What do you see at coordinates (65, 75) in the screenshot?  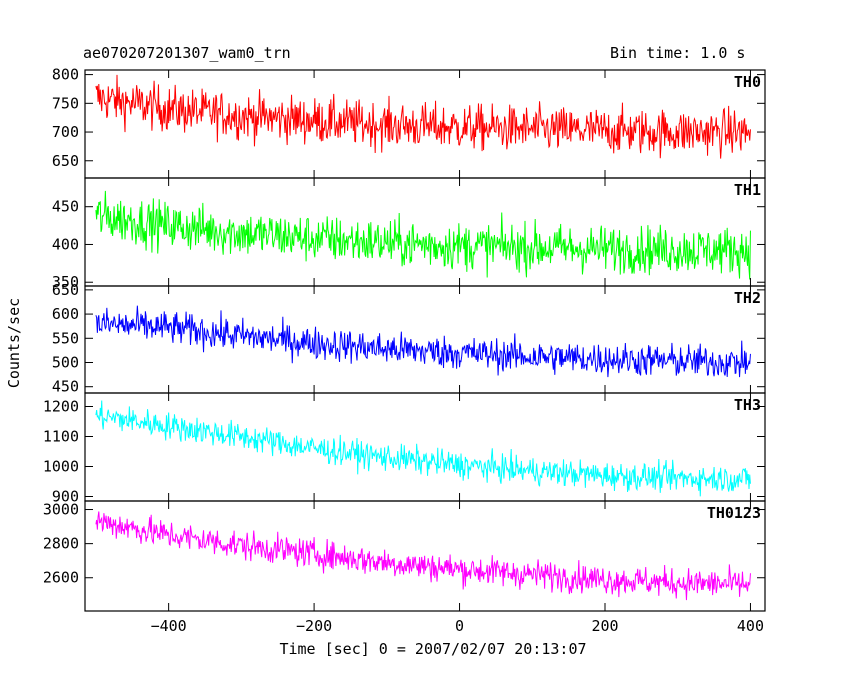 I see `y-tick-label: 800` at bounding box center [65, 75].